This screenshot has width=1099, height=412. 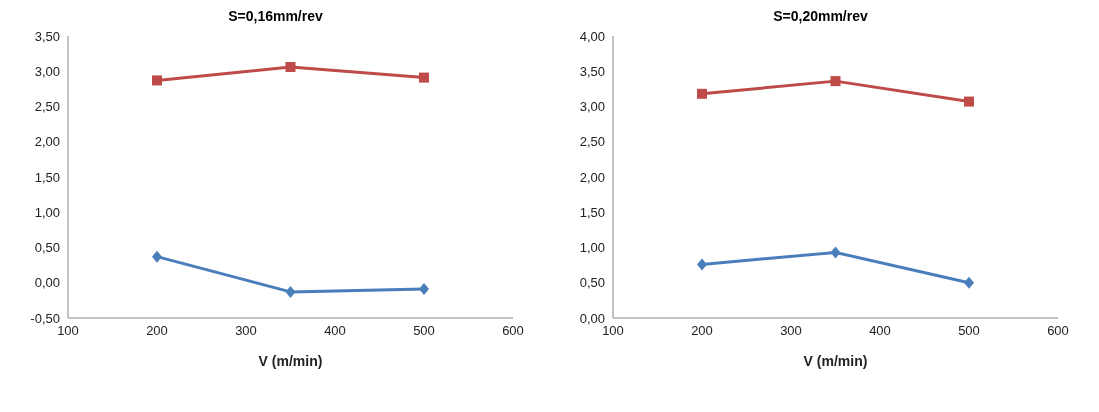 I want to click on chart-title: S=0,20mm/rev, so click(x=820, y=17).